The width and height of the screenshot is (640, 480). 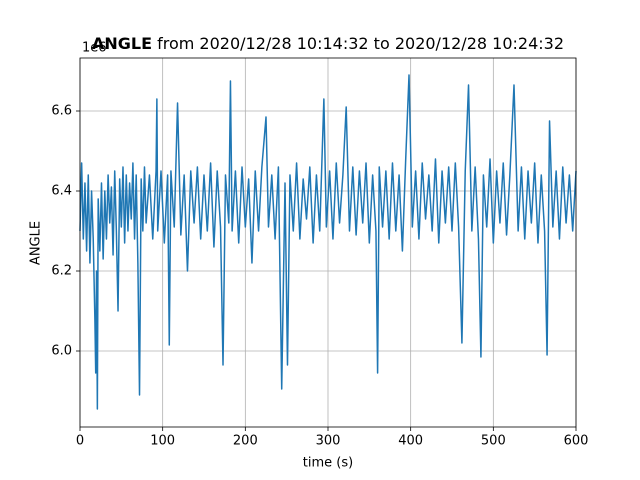 What do you see at coordinates (61, 351) in the screenshot?
I see `y-tick-label: 6.0` at bounding box center [61, 351].